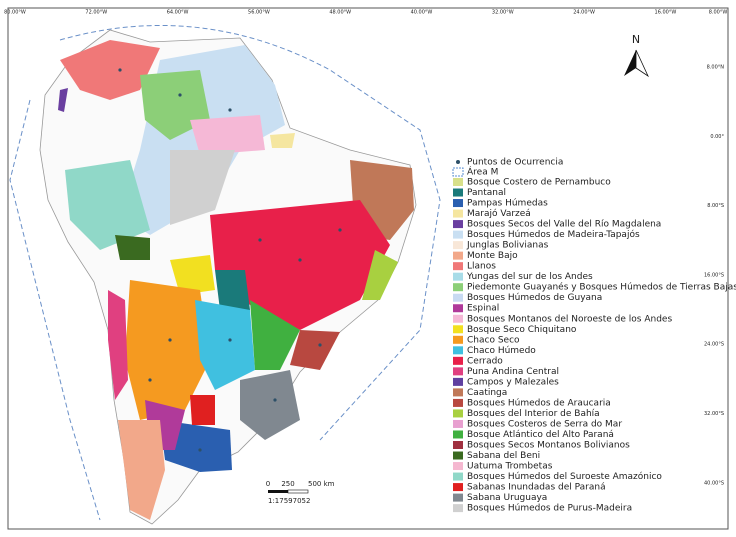 The image size is (736, 537). What do you see at coordinates (493, 340) in the screenshot?
I see `legend-label: Chaco Seco` at bounding box center [493, 340].